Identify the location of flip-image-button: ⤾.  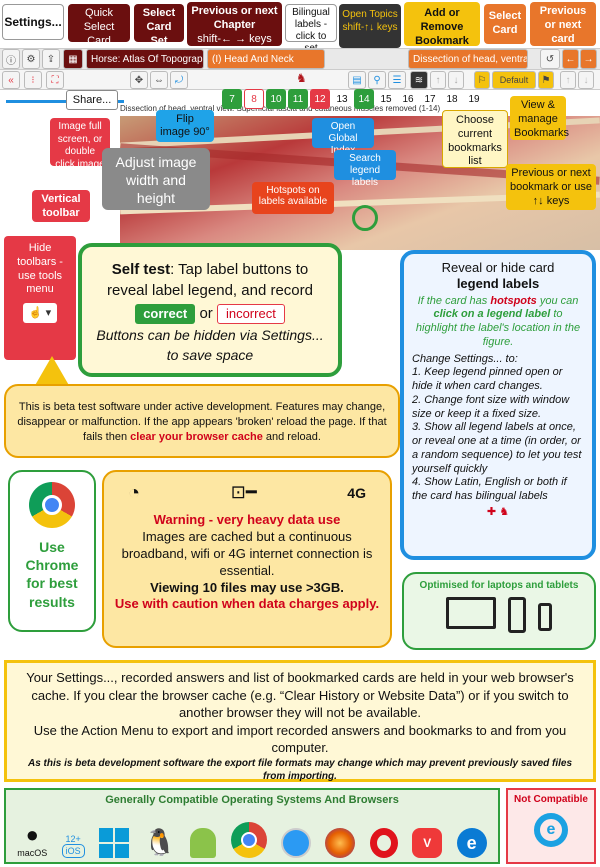
(179, 80).